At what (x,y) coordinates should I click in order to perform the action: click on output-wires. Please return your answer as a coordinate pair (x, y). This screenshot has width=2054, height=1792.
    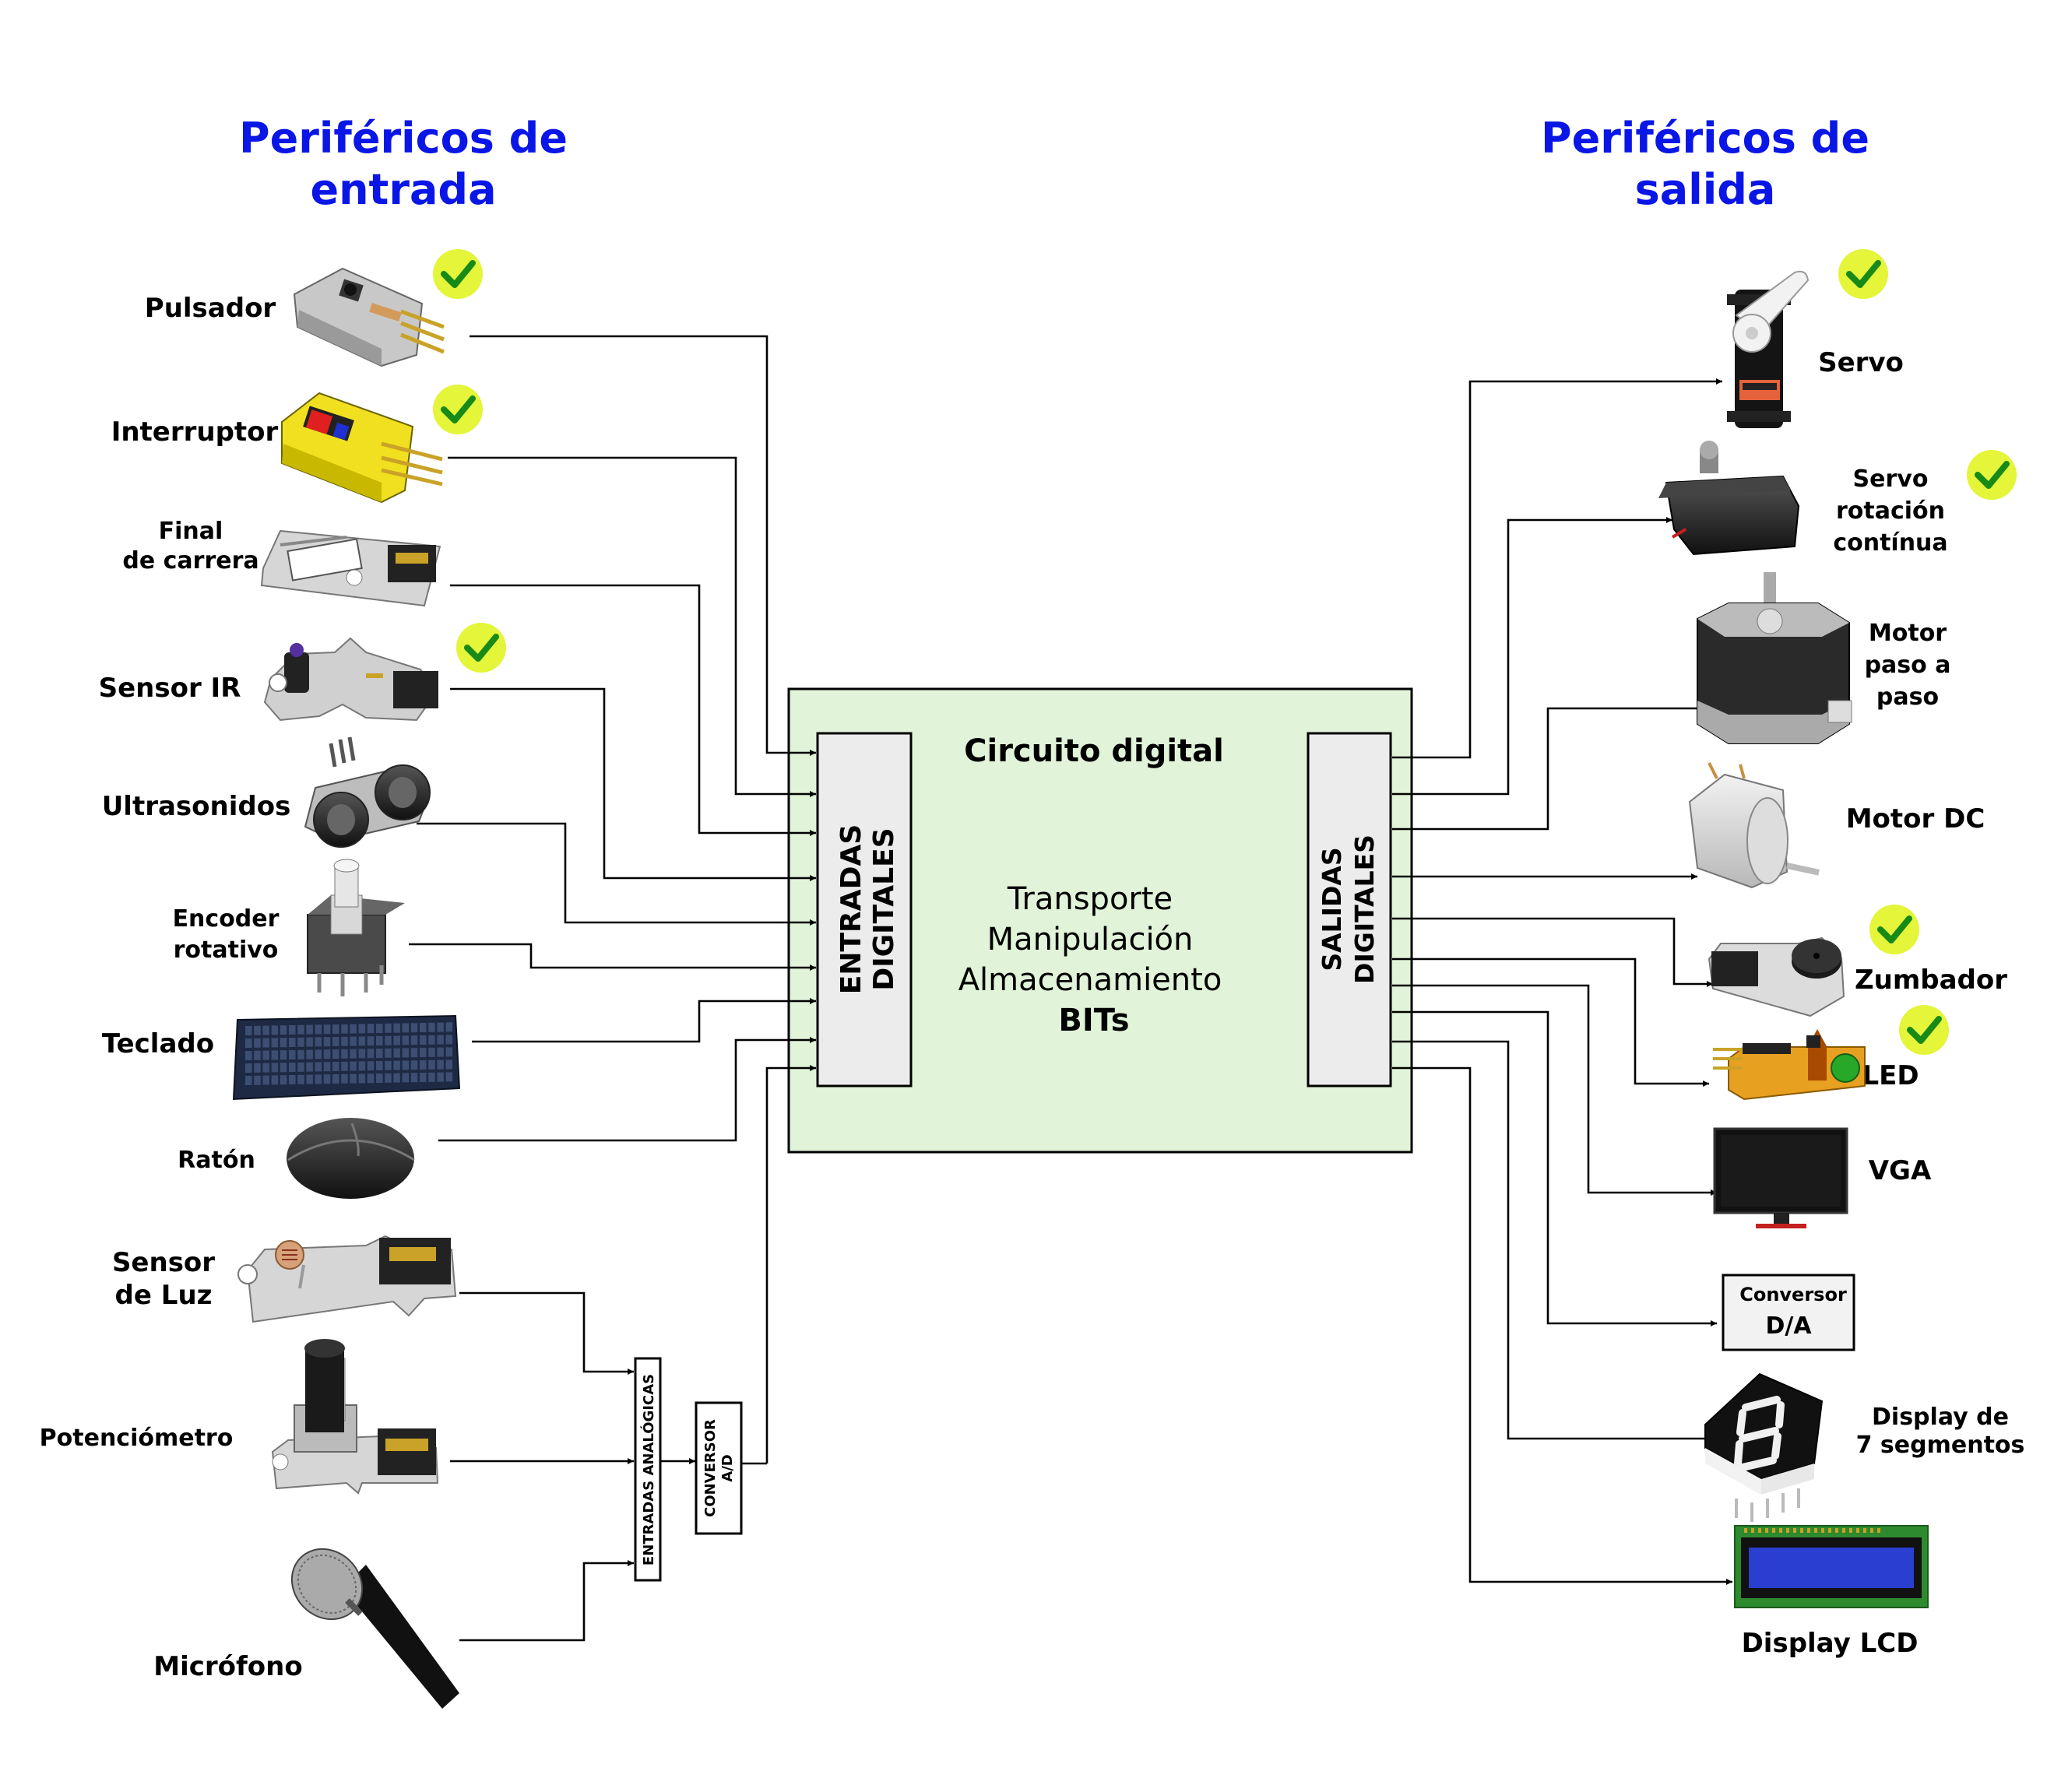
    Looking at the image, I should click on (1562, 981).